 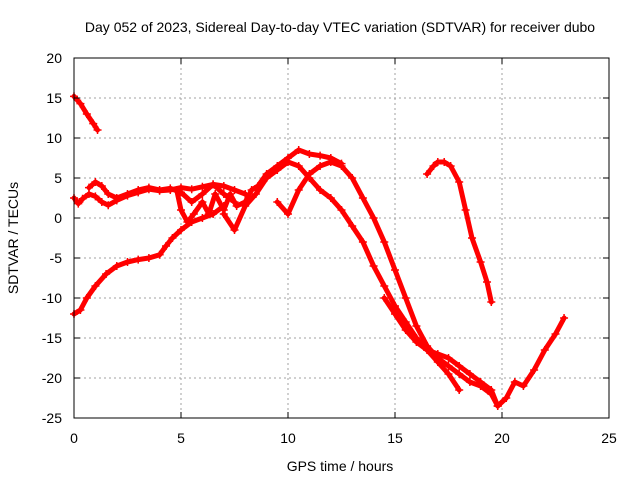 I want to click on x-tick-label: 10, so click(x=288, y=438).